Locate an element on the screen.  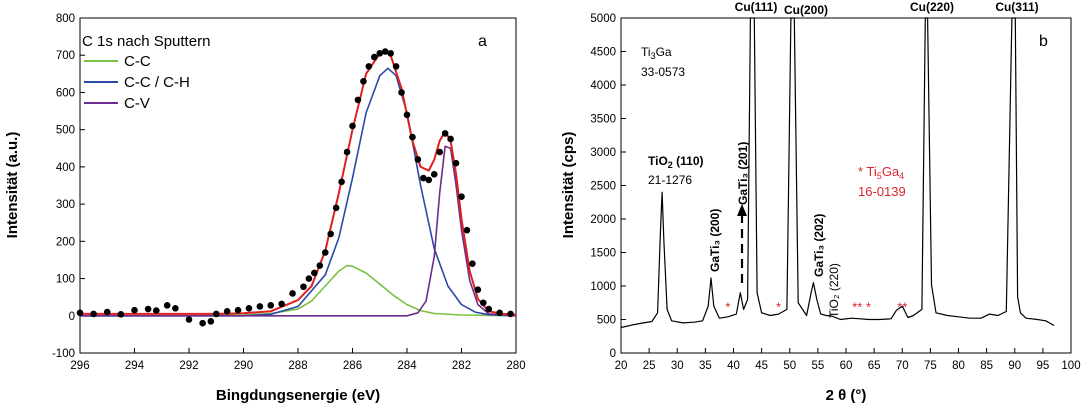
panel-b-xtick-label: 55 is located at coordinates (817, 366).